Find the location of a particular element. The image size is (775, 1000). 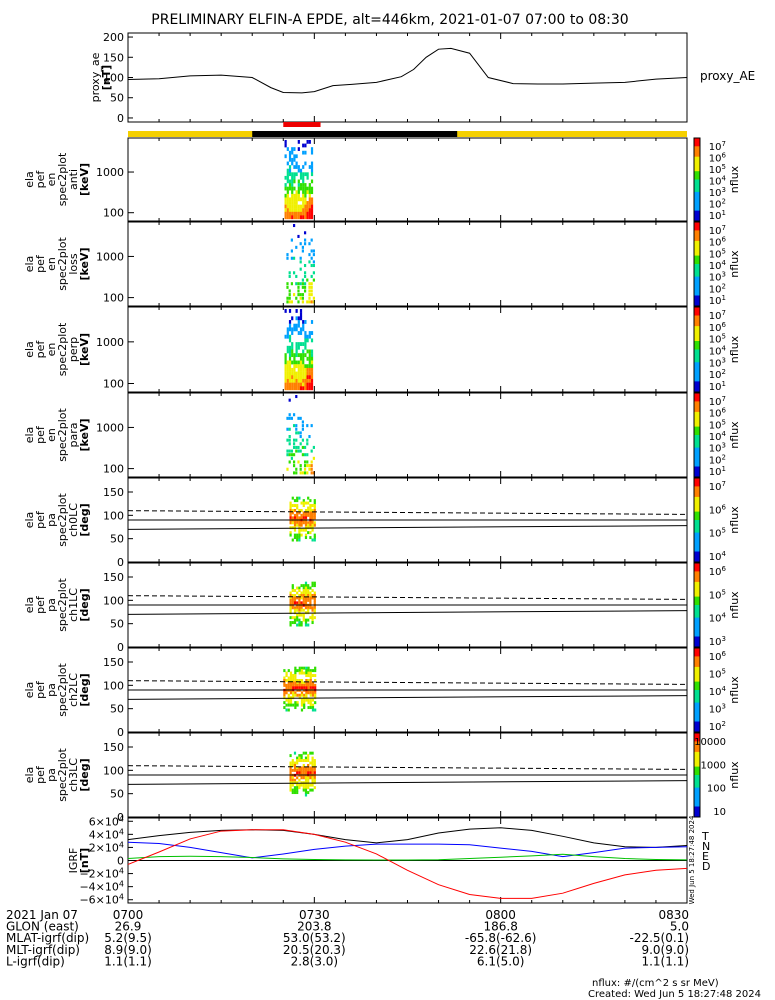

annotation-value: 2.8(3.0) is located at coordinates (315, 961).